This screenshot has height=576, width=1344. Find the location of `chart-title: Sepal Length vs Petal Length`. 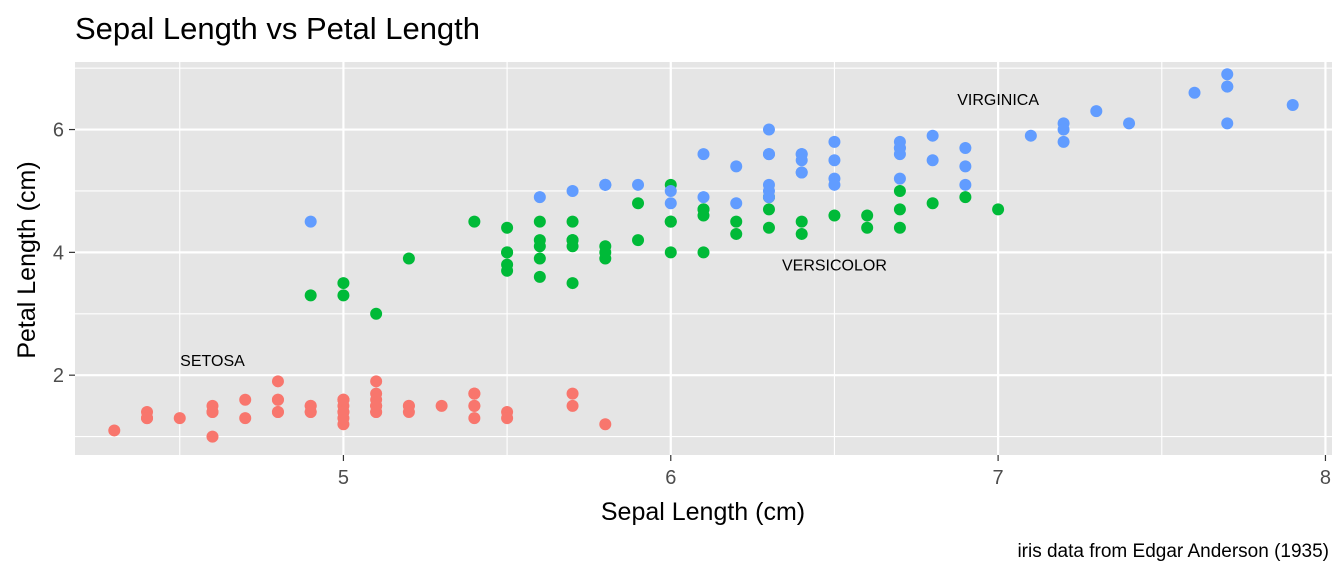

chart-title: Sepal Length vs Petal Length is located at coordinates (277, 28).